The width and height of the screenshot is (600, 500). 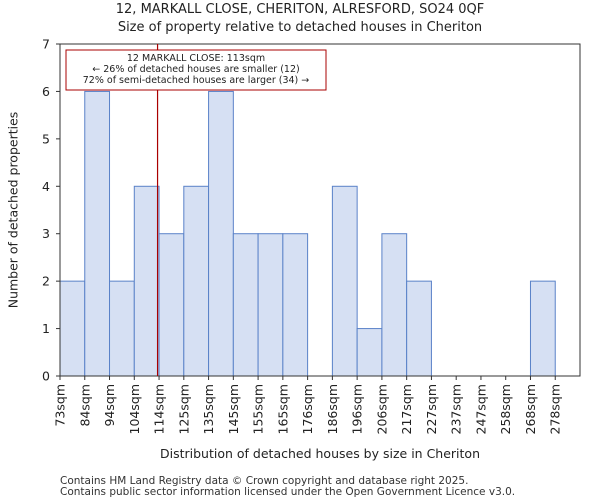 What do you see at coordinates (233, 409) in the screenshot?
I see `x-tick-label: 145sqm` at bounding box center [233, 409].